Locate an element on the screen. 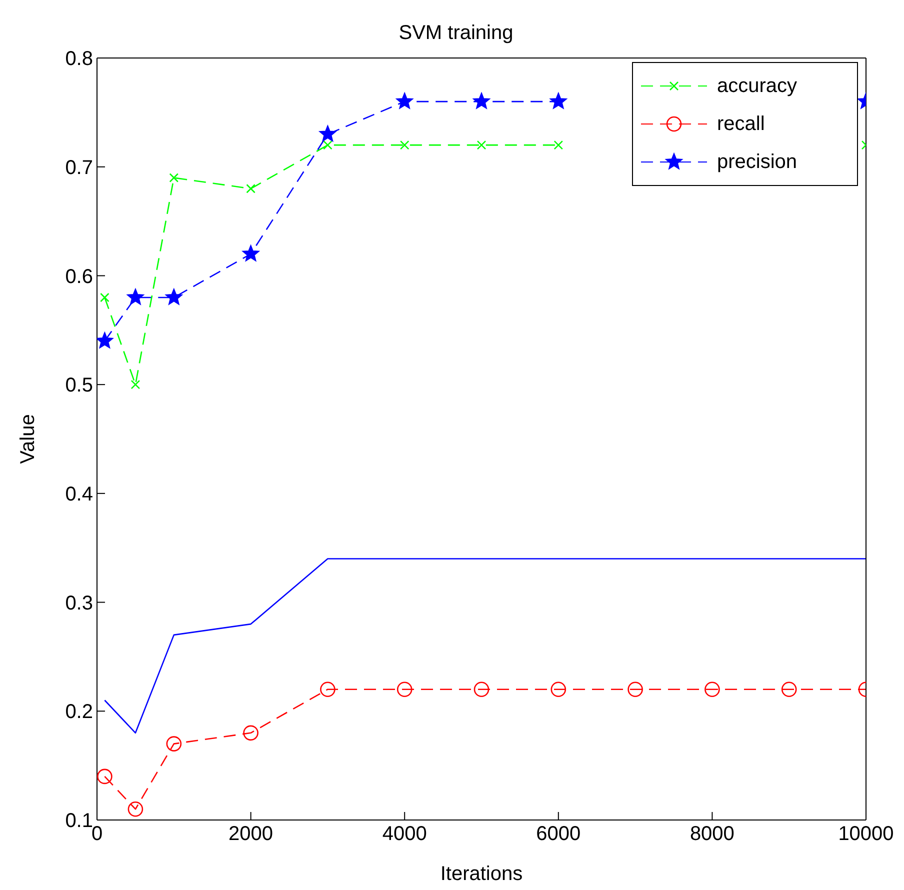 Image resolution: width=904 pixels, height=890 pixels. y-tick-label: 0.5 is located at coordinates (79, 385).